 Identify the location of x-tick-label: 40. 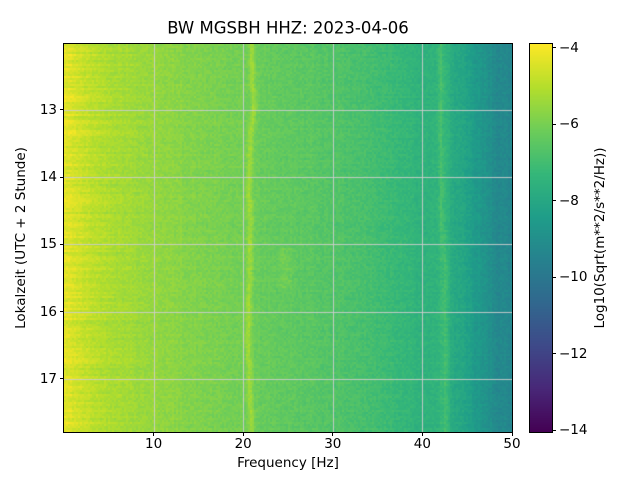
(422, 444).